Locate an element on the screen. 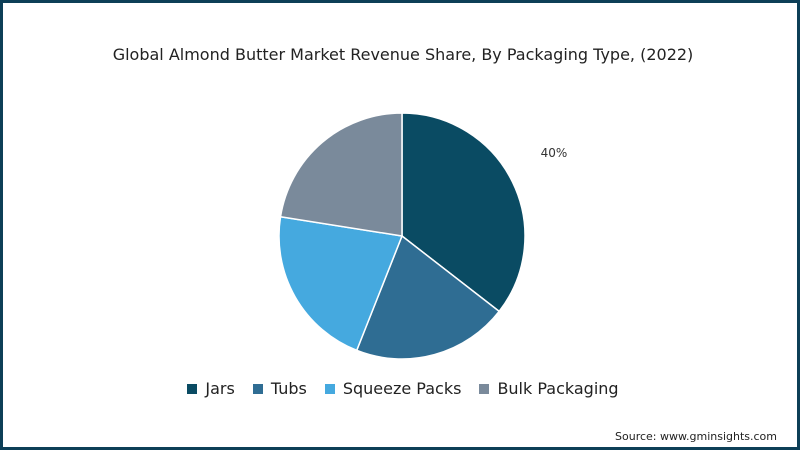  legend-item-squeeze-packs: Squeeze Packs is located at coordinates (393, 388).